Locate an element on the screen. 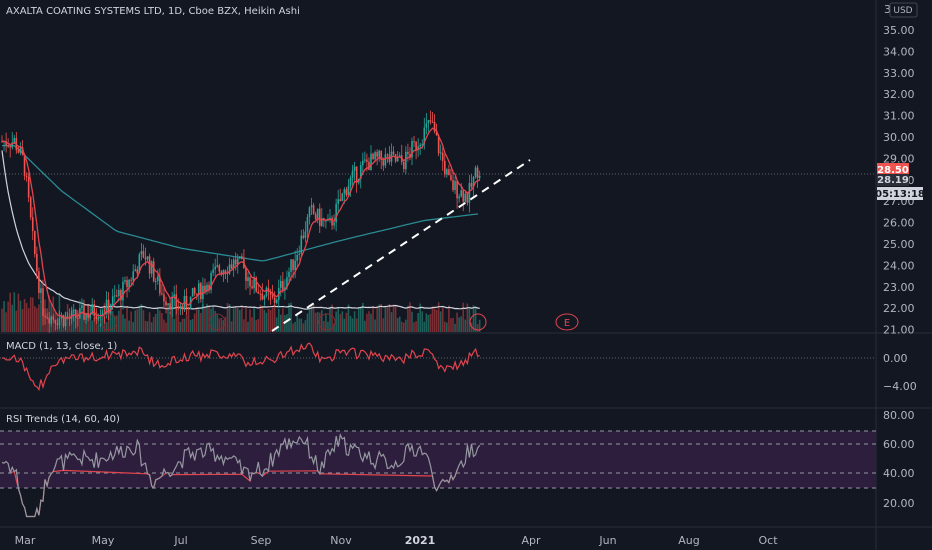 The image size is (932, 550). time-axis: Mar May Jul Sep Nov 2021 Apr Jun Aug Oct is located at coordinates (397, 540).